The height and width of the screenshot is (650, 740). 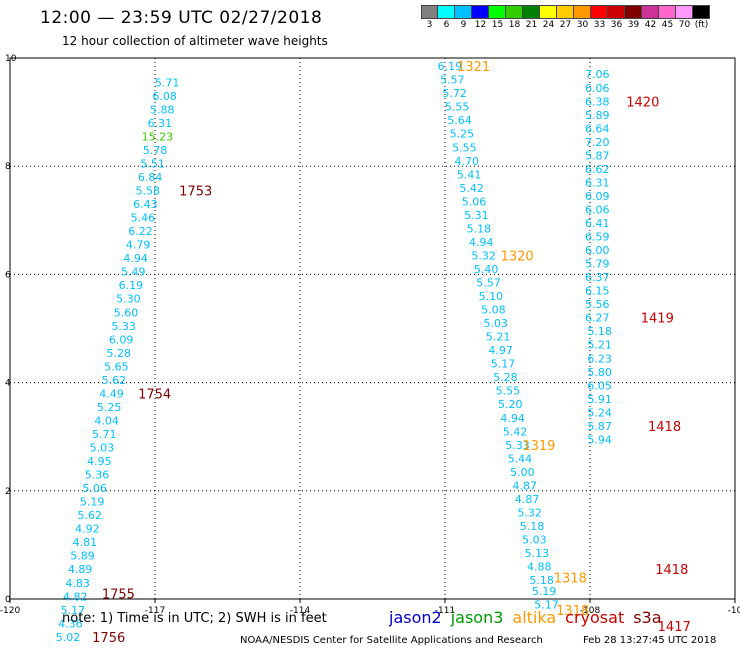 What do you see at coordinates (415, 617) in the screenshot?
I see `legend-jason2: jason2` at bounding box center [415, 617].